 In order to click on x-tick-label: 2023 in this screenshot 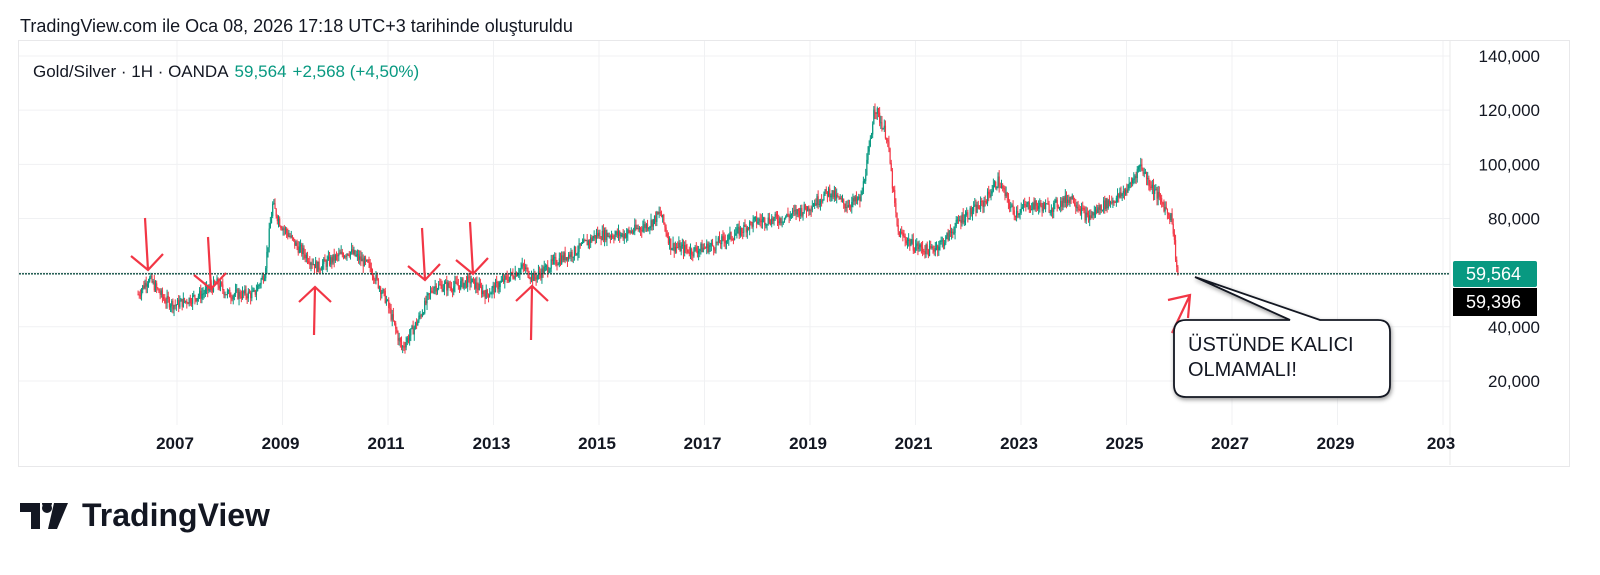, I will do `click(1019, 443)`.